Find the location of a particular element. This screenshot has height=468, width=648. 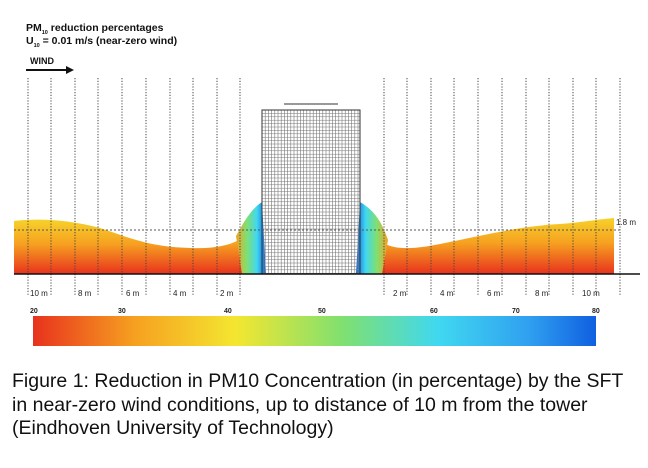

plume-left is located at coordinates (251, 238).